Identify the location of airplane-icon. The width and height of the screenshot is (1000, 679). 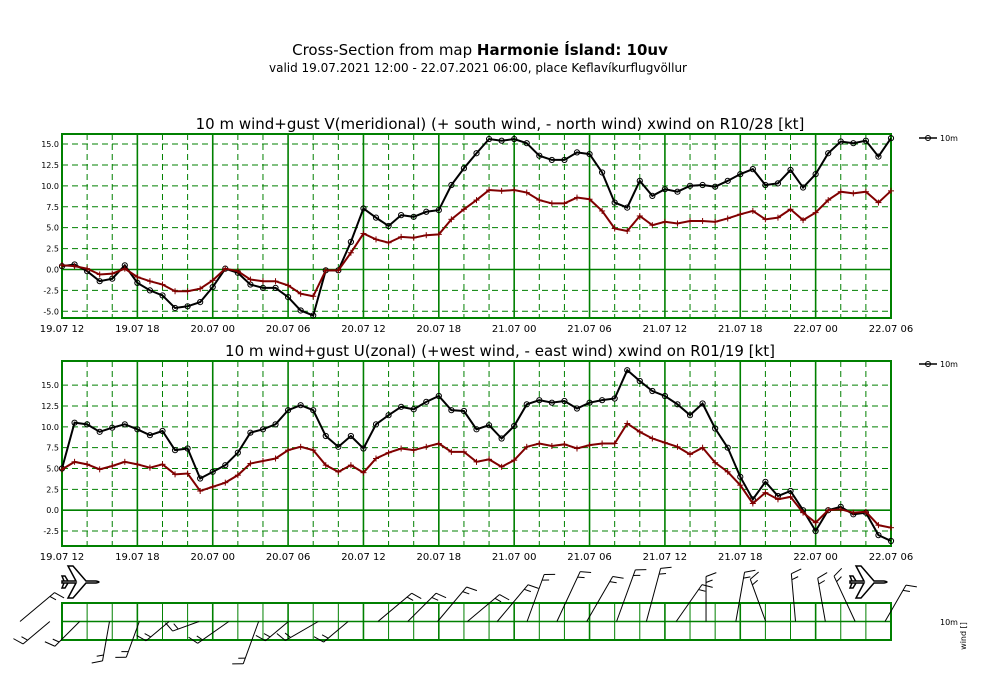
(80, 582).